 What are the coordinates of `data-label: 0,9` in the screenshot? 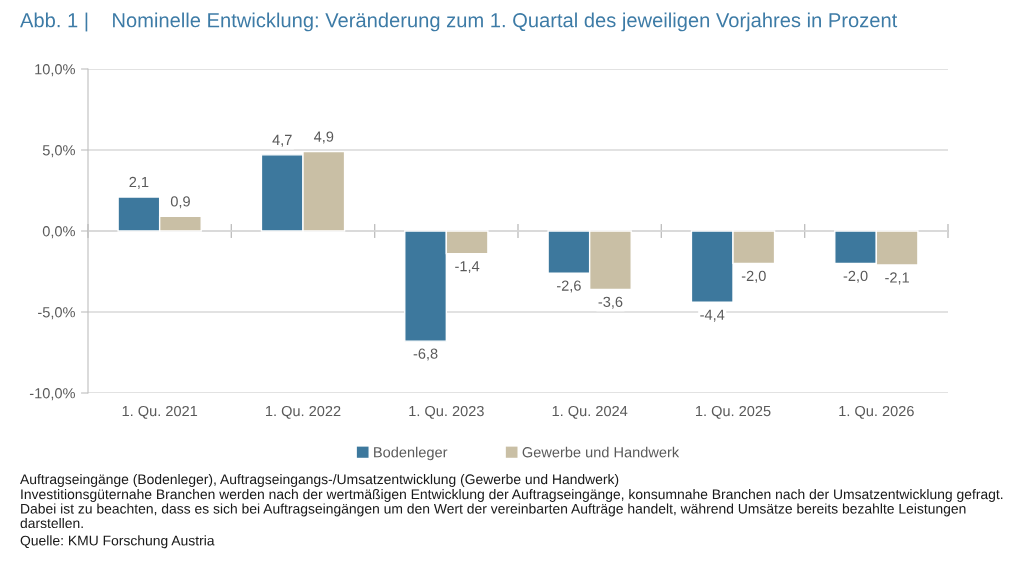 It's located at (180, 202).